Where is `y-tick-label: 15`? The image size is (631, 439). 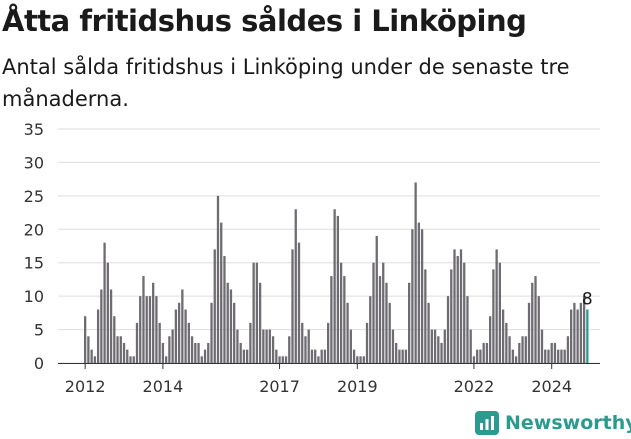
y-tick-label: 15 is located at coordinates (34, 263).